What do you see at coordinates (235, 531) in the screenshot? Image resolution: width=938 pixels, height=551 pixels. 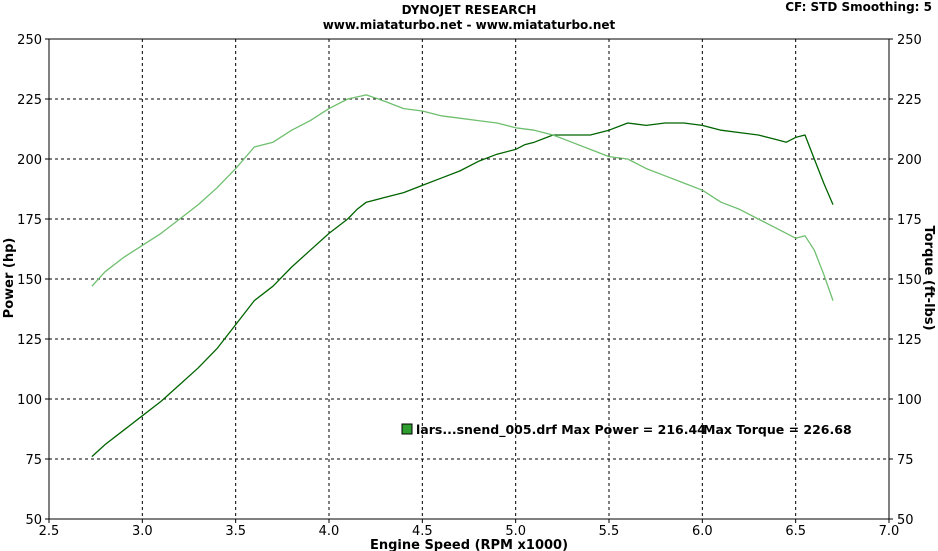 I see `x-tick-label: 3.5` at bounding box center [235, 531].